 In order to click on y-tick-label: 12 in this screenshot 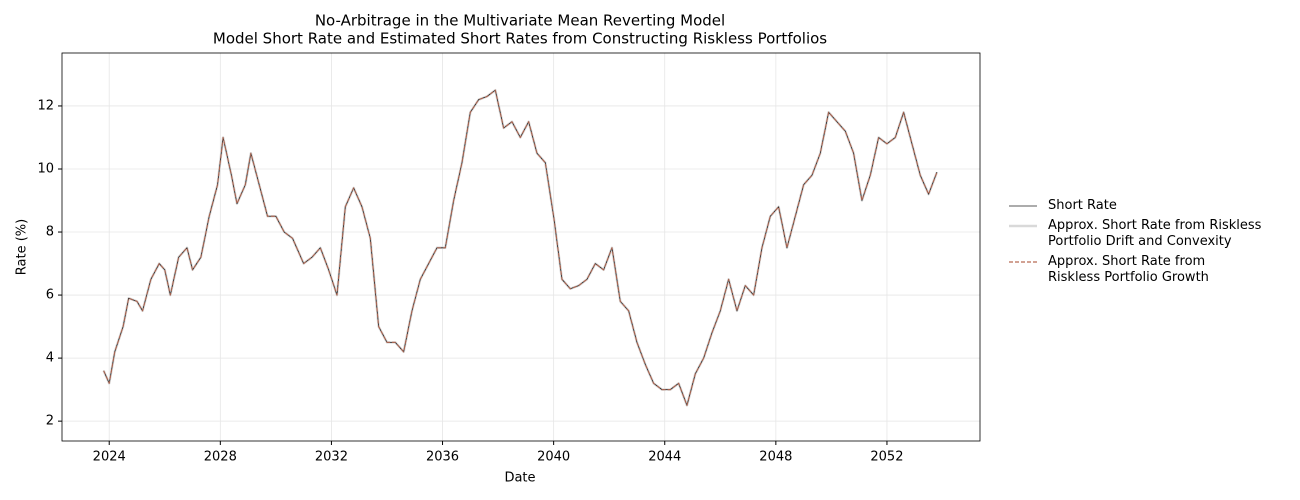, I will do `click(45, 105)`.